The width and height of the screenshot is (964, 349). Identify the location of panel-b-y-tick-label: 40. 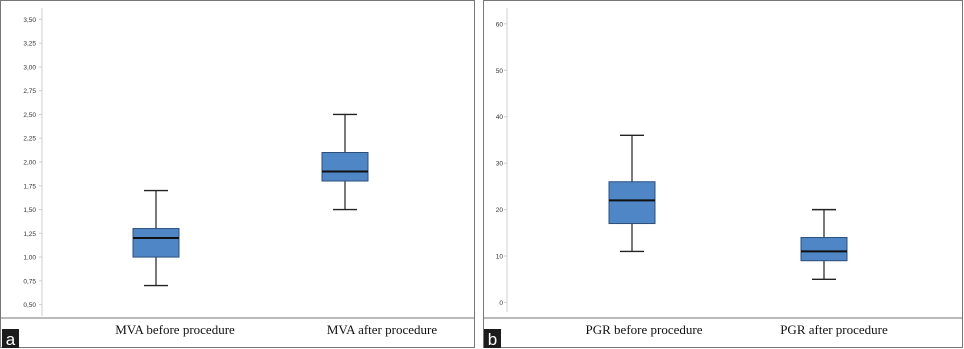
(500, 117).